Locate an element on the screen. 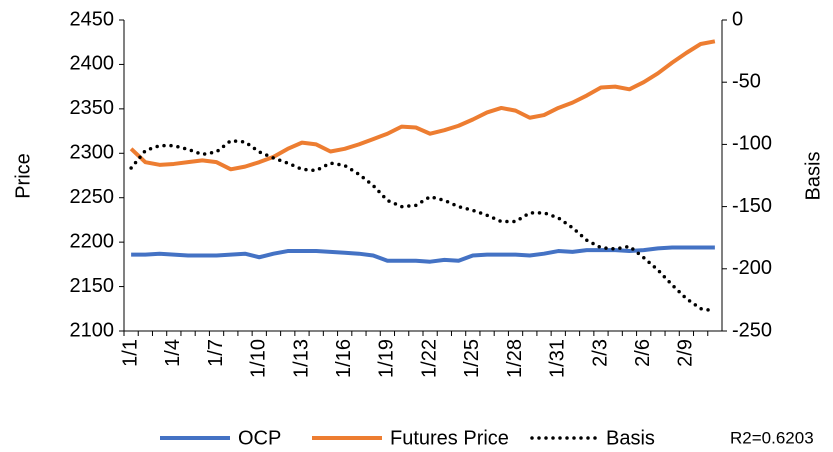 This screenshot has width=833, height=452. legend-label: OCP is located at coordinates (259, 438).